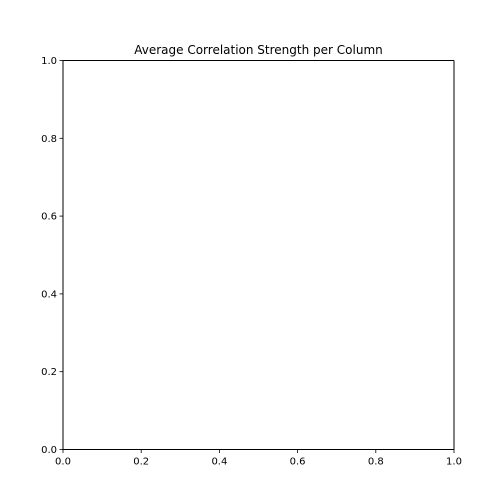  What do you see at coordinates (49, 450) in the screenshot?
I see `y-tick-label: 0.0` at bounding box center [49, 450].